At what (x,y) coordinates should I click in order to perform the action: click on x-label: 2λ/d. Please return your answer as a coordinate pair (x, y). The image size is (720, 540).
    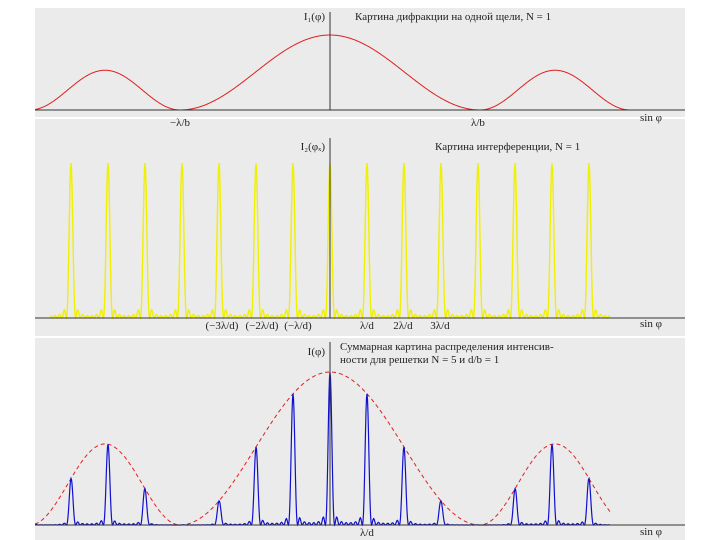
    Looking at the image, I should click on (403, 326).